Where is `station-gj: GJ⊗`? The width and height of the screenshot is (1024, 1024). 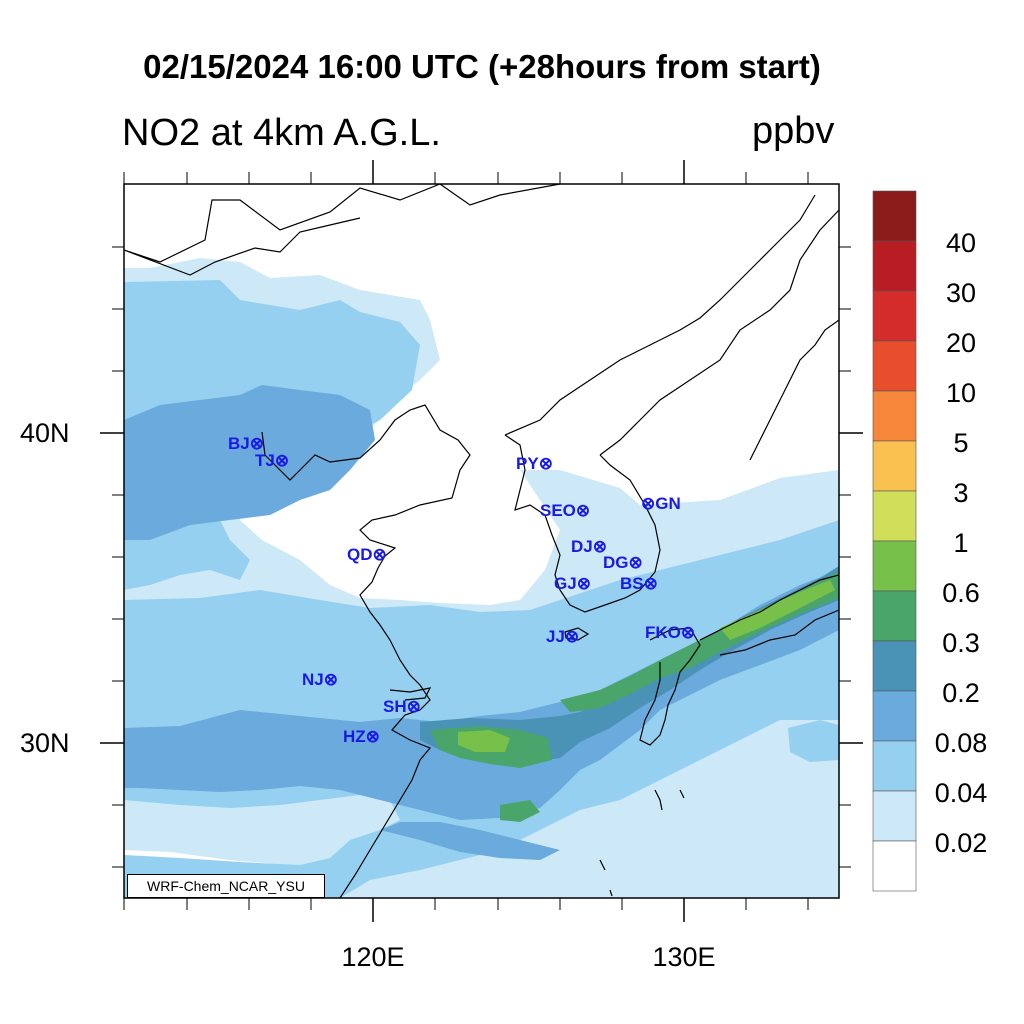
station-gj: GJ⊗ is located at coordinates (572, 583).